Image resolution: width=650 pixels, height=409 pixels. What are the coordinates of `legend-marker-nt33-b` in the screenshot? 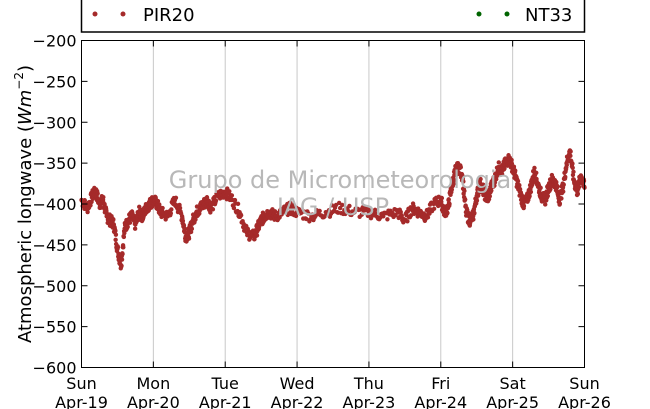 It's located at (507, 14).